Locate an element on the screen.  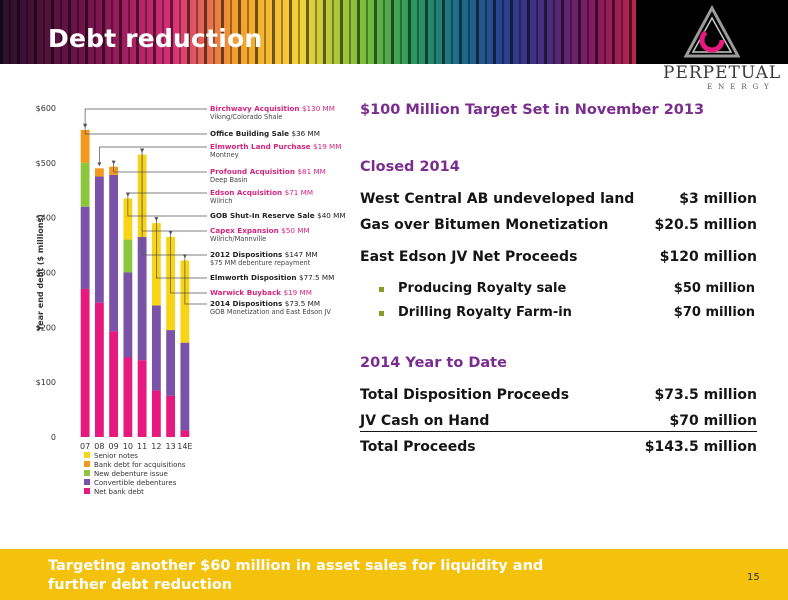
bullet-square-icon is located at coordinates (381, 313).